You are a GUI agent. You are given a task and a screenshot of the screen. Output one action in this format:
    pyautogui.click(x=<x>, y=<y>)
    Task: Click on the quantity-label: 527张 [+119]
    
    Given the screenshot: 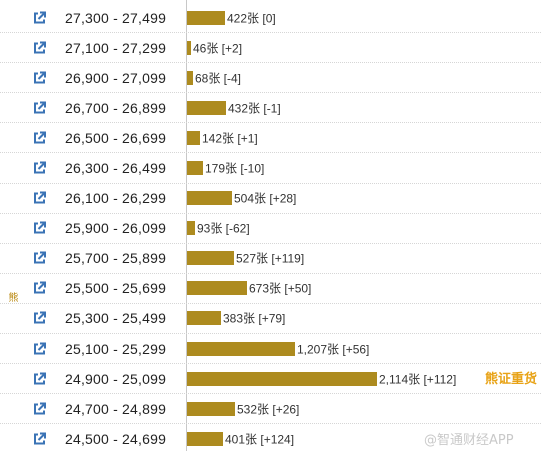 What is the action you would take?
    pyautogui.click(x=270, y=258)
    